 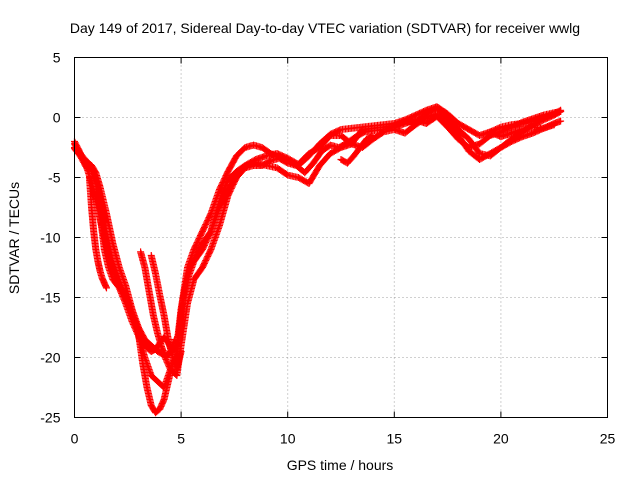 What do you see at coordinates (57, 58) in the screenshot?
I see `y-tick-label: 5` at bounding box center [57, 58].